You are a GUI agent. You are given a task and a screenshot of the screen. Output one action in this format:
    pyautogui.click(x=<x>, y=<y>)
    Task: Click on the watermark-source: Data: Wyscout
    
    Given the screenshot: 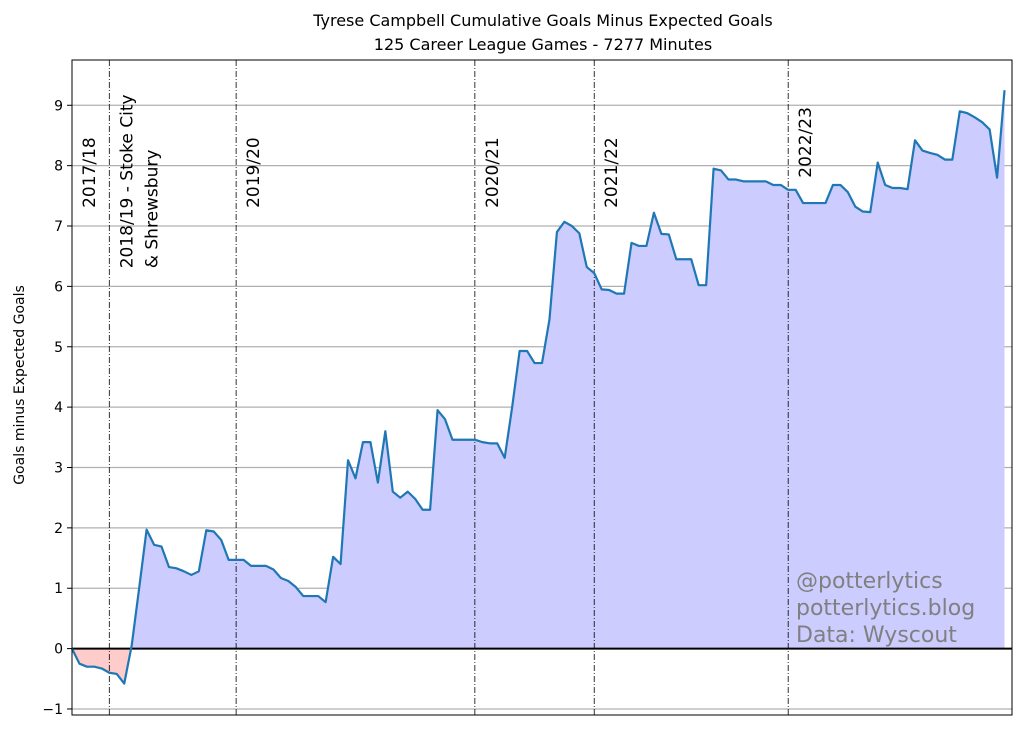 What is the action you would take?
    pyautogui.click(x=876, y=635)
    